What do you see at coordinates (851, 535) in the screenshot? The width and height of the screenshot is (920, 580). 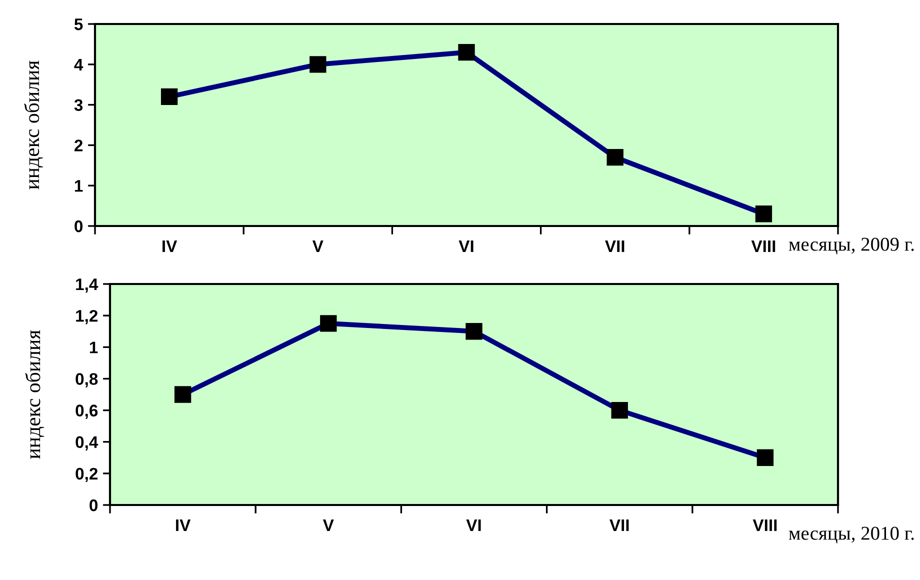 I see `x-axis-title: месяцы, 2010 г.` at bounding box center [851, 535].